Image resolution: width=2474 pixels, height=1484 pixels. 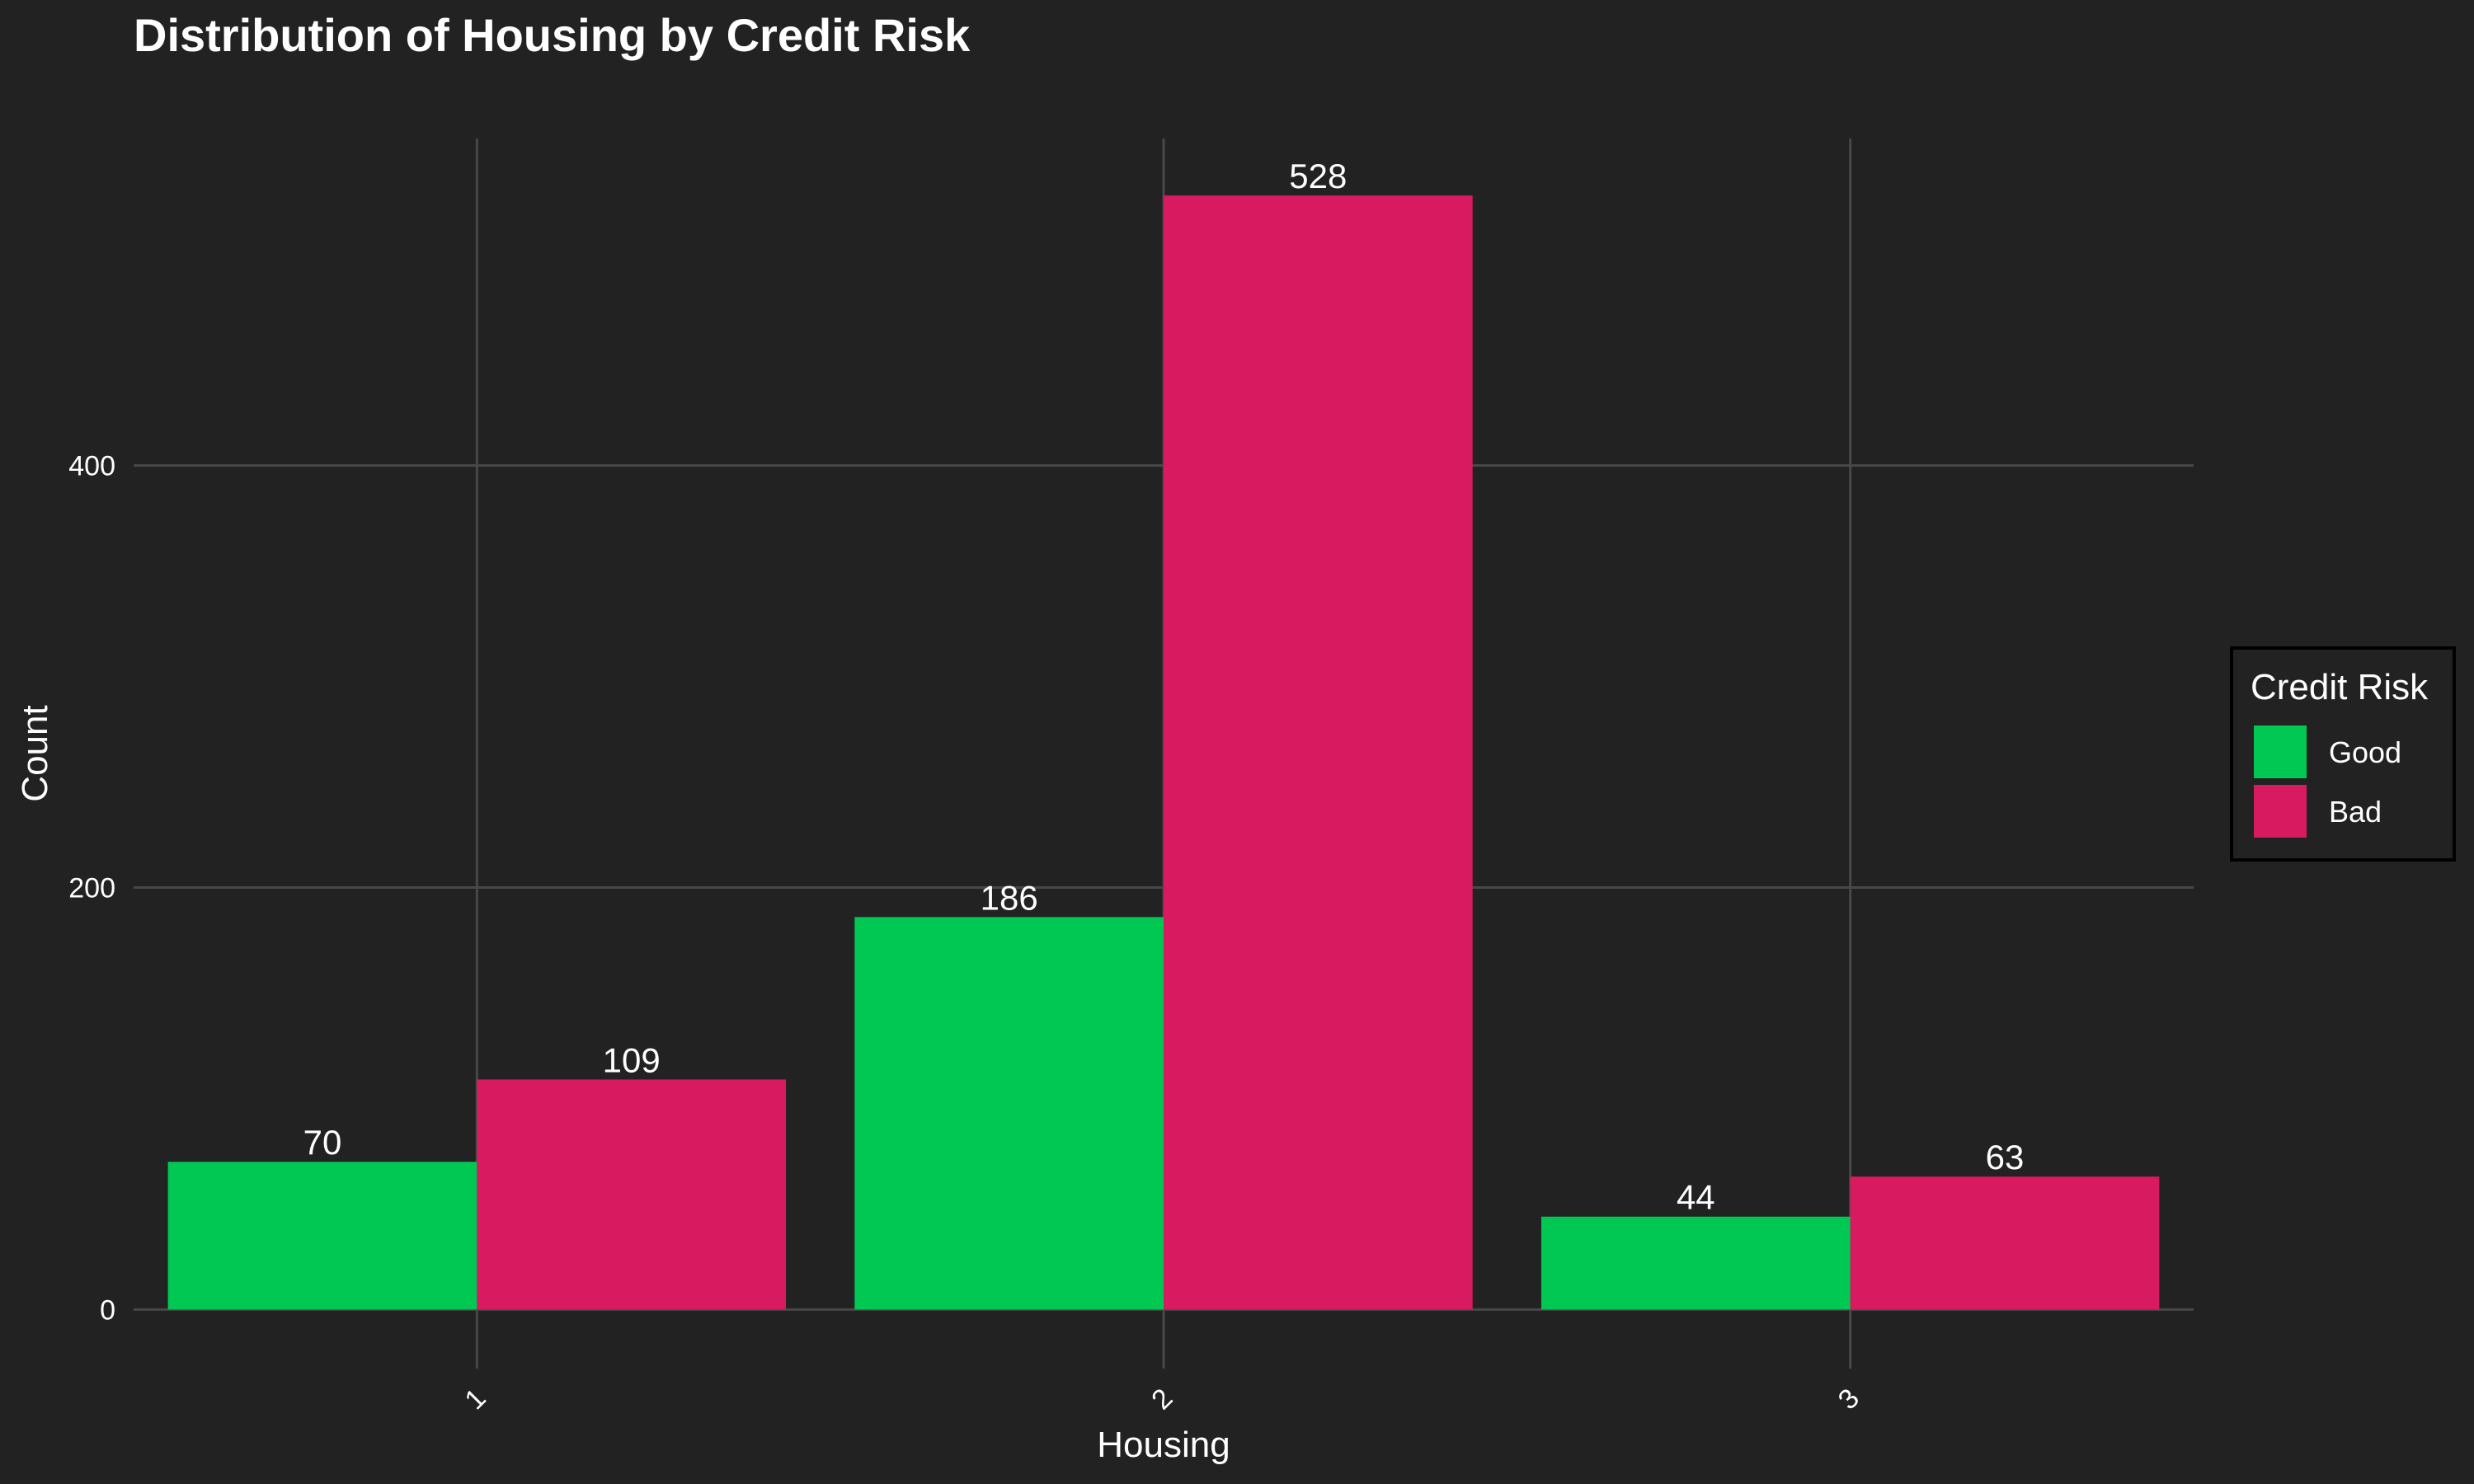 I want to click on data-label: 528, so click(x=1318, y=176).